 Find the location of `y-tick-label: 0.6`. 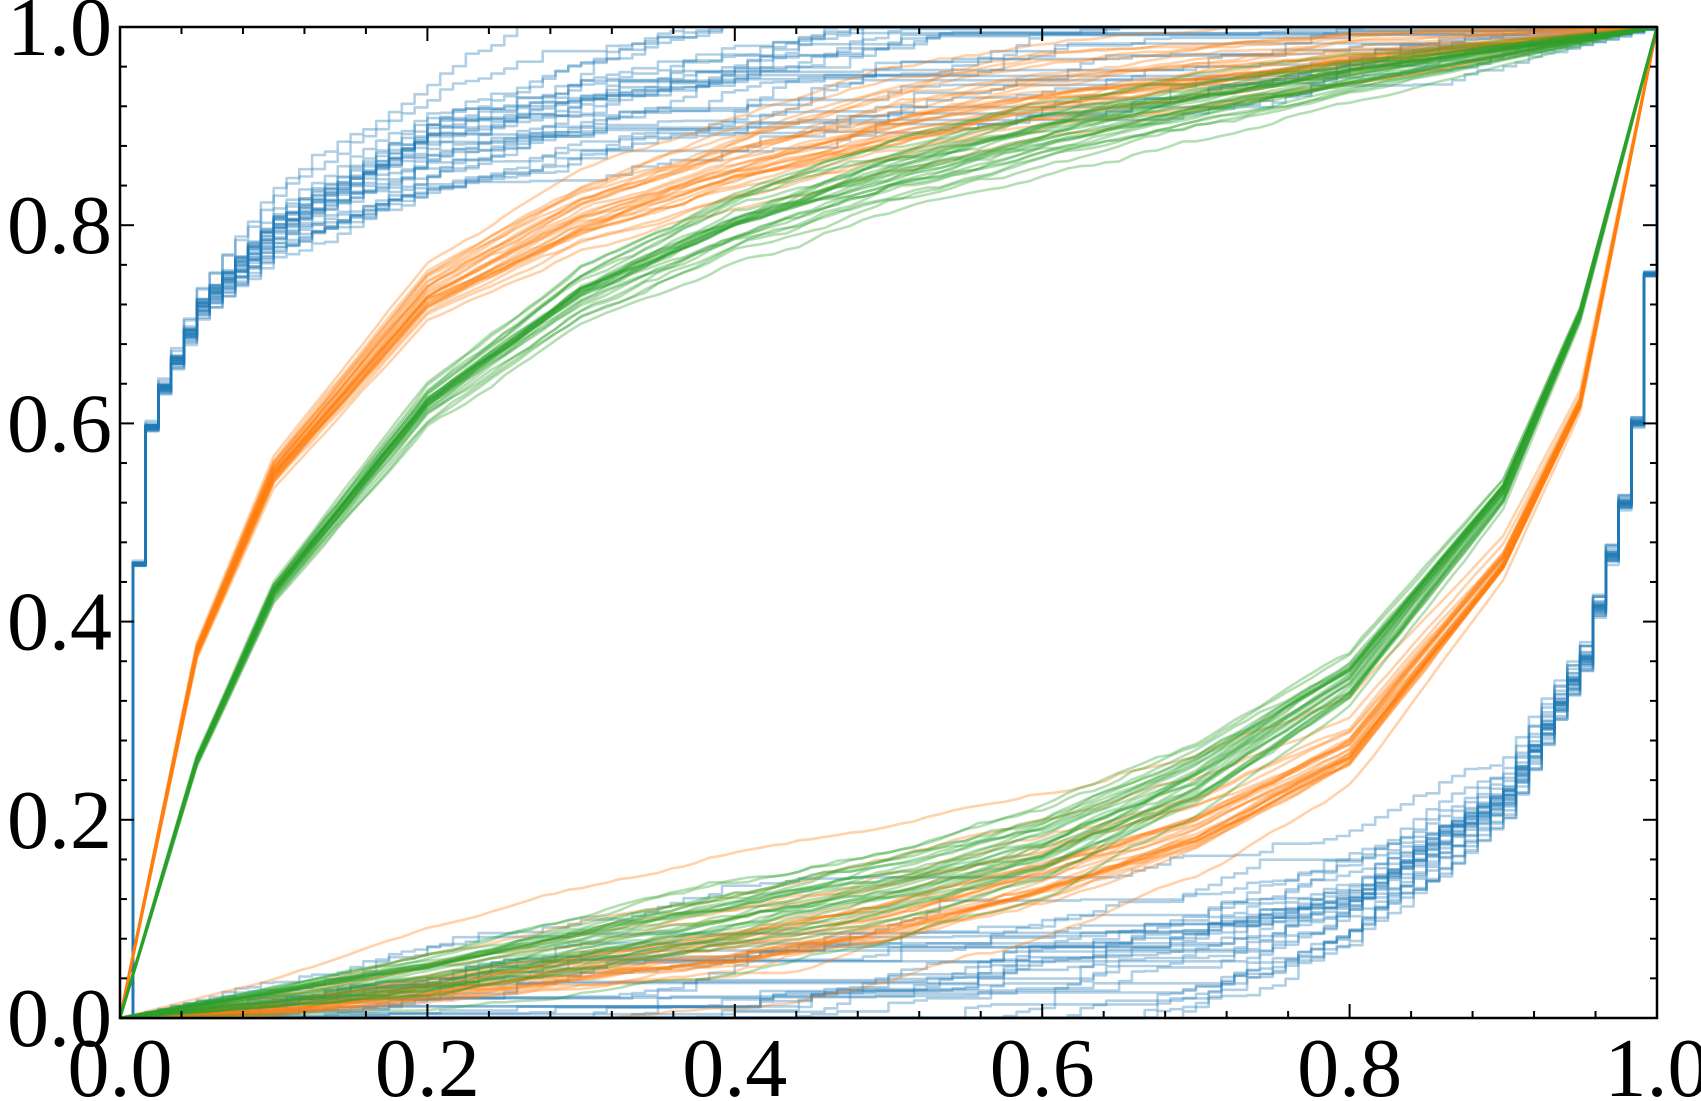

y-tick-label: 0.6 is located at coordinates (59, 423).